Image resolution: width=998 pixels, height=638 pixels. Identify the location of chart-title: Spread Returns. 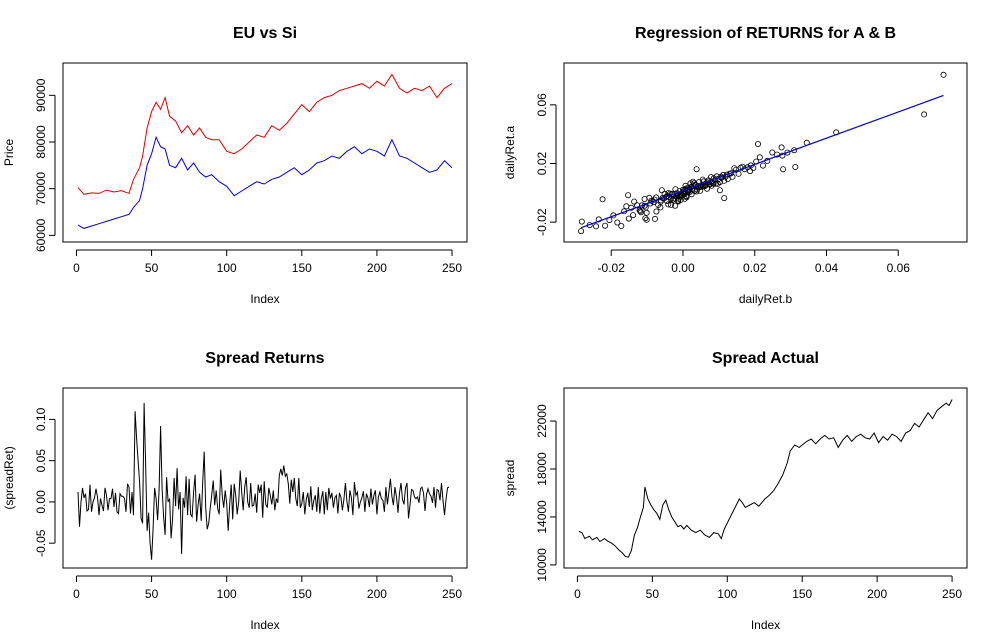
(264, 358).